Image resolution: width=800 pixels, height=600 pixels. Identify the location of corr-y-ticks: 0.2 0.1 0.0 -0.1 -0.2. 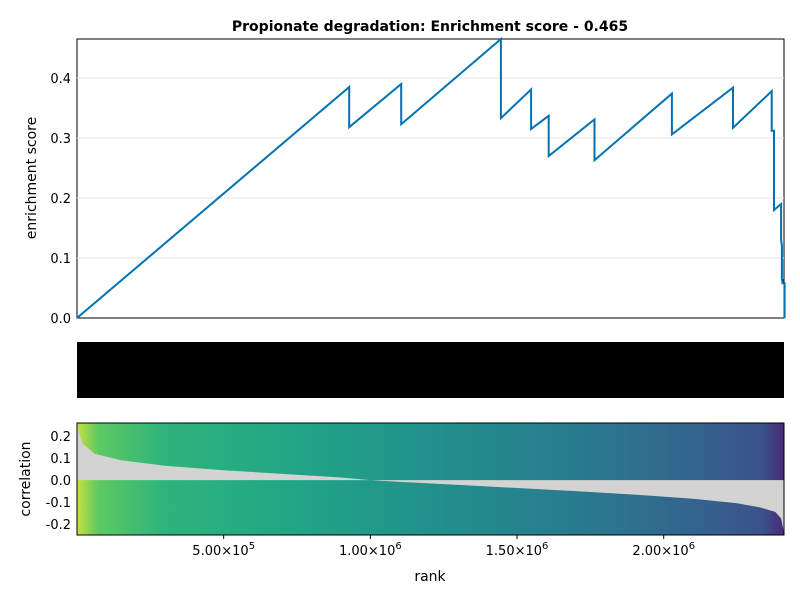
(58, 481).